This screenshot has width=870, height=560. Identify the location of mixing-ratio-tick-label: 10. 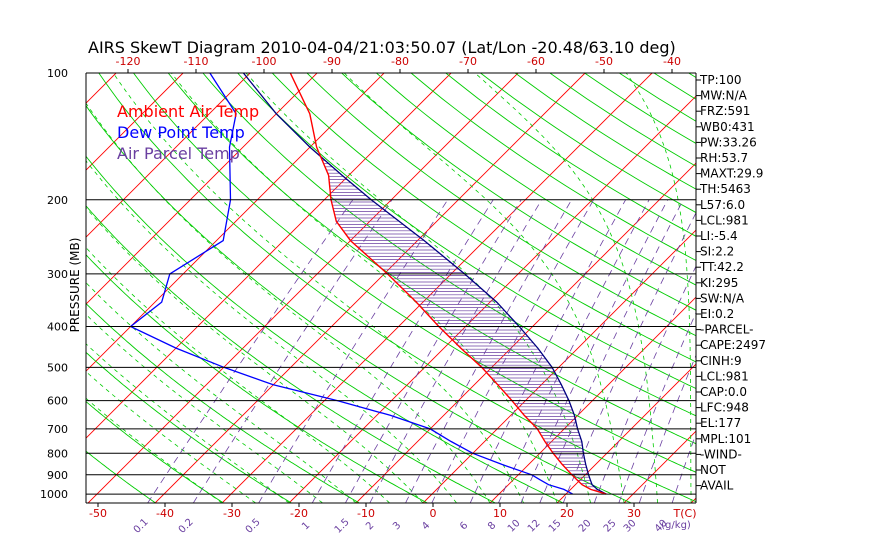
(514, 526).